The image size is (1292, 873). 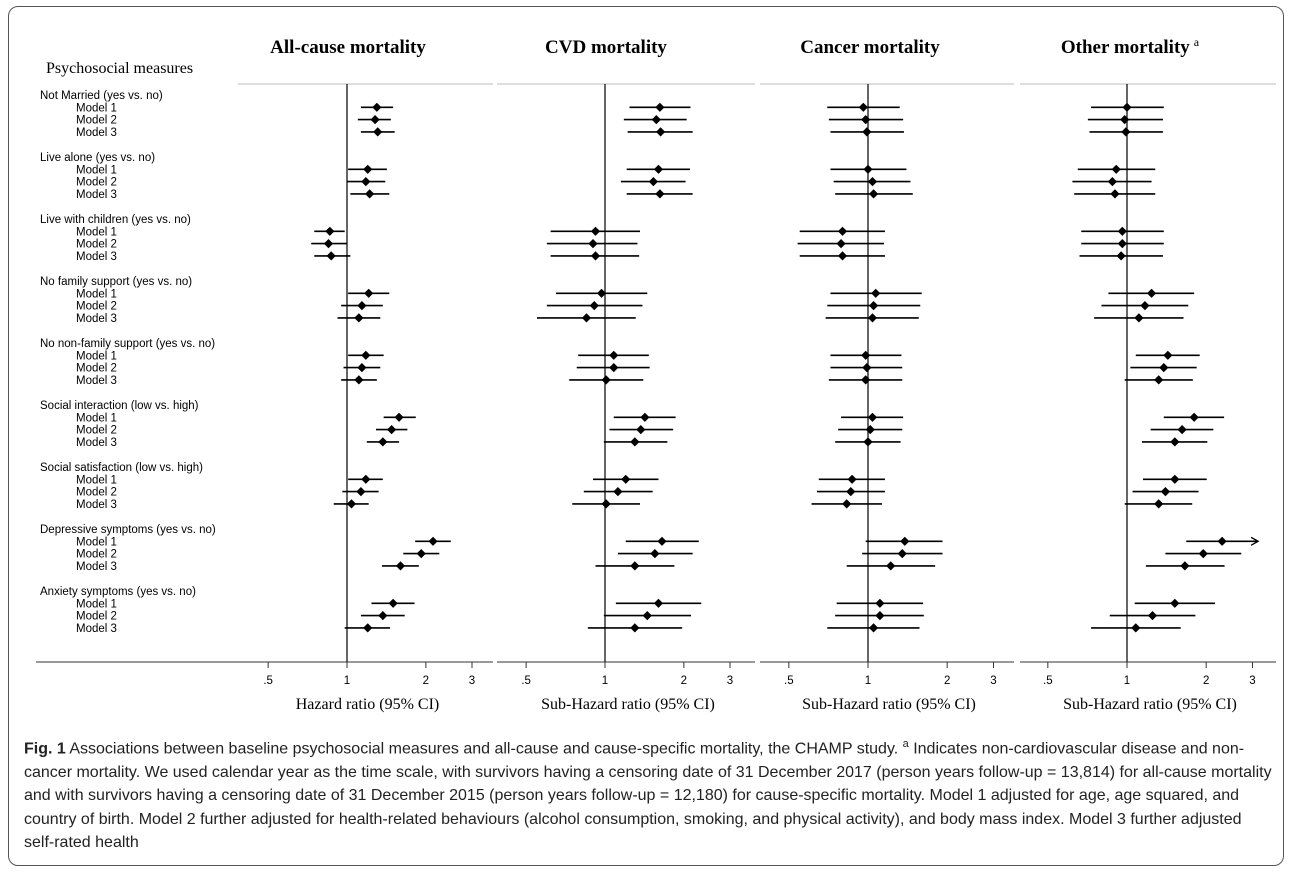 I want to click on panel-title: All-cause mortality, so click(x=348, y=47).